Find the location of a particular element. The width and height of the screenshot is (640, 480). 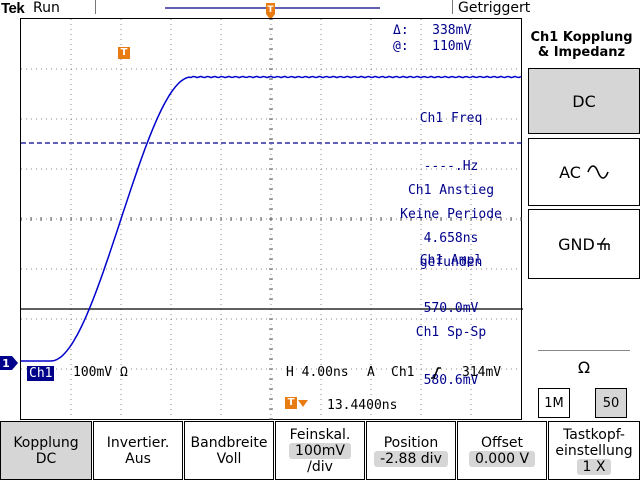

bottom-button-position: Position -2.88 div is located at coordinates (411, 450).